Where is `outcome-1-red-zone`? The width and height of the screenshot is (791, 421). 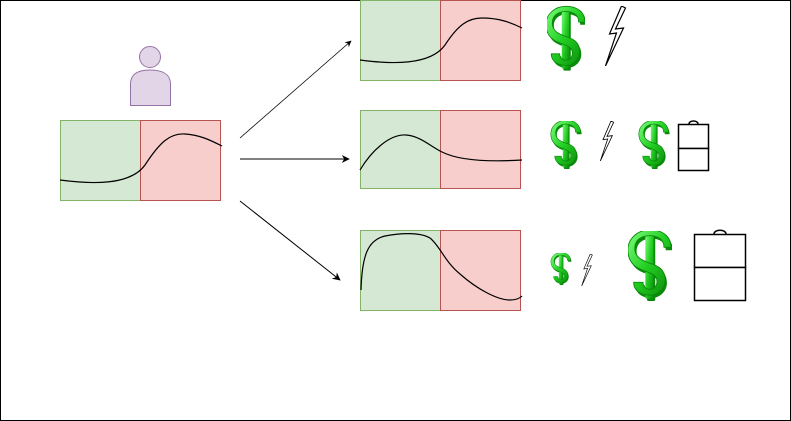
outcome-1-red-zone is located at coordinates (480, 40).